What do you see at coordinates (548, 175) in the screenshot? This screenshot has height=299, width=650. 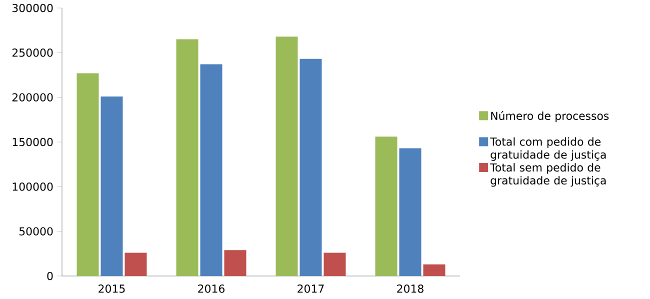 I see `legend-label: Total sem pedido de gratuidade de justiça` at bounding box center [548, 175].